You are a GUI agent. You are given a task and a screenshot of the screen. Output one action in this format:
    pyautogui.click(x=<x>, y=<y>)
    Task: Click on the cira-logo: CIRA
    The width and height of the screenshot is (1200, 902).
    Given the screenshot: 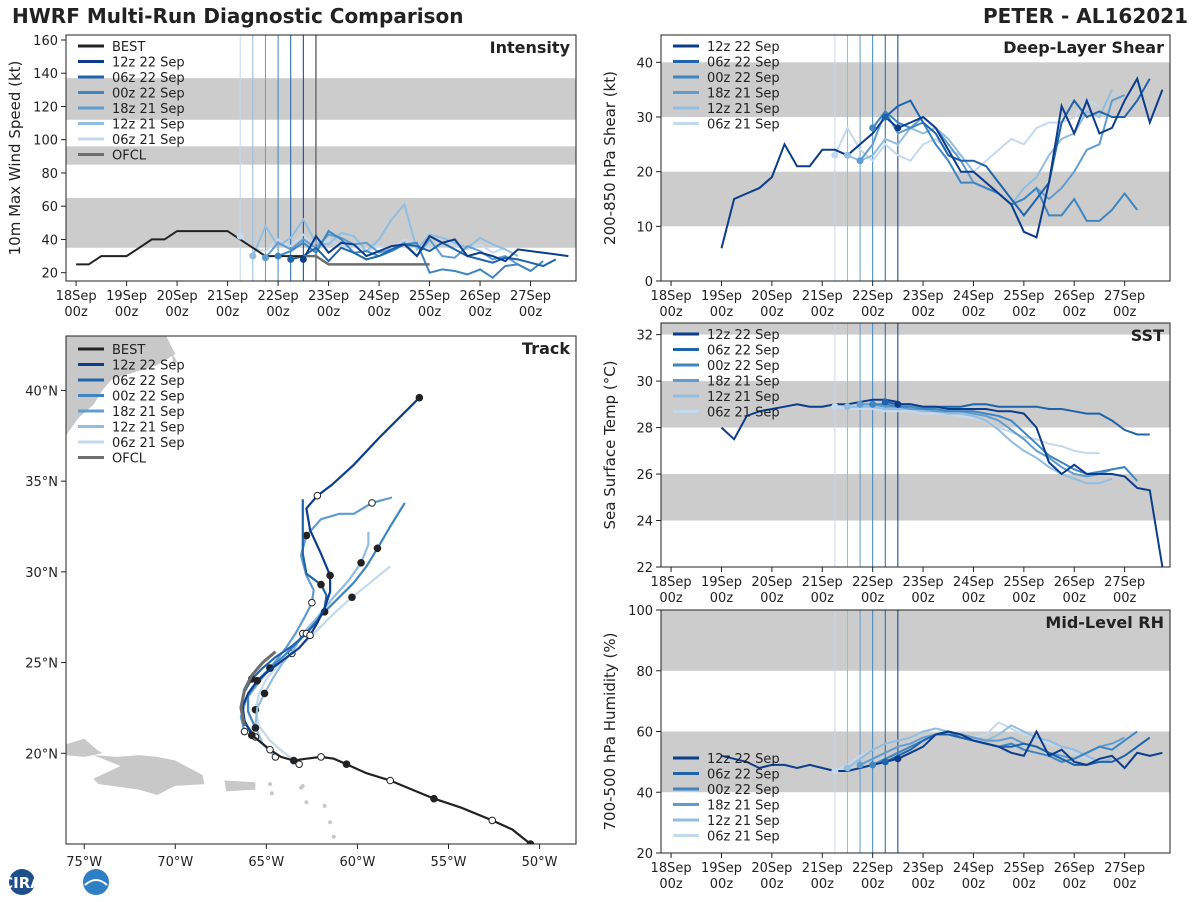 What is the action you would take?
    pyautogui.click(x=59, y=884)
    